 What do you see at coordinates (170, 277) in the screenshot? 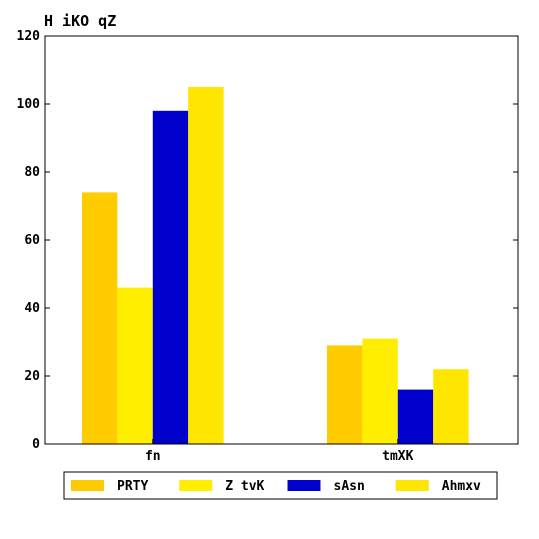
I see `bar-sasn-fn` at bounding box center [170, 277].